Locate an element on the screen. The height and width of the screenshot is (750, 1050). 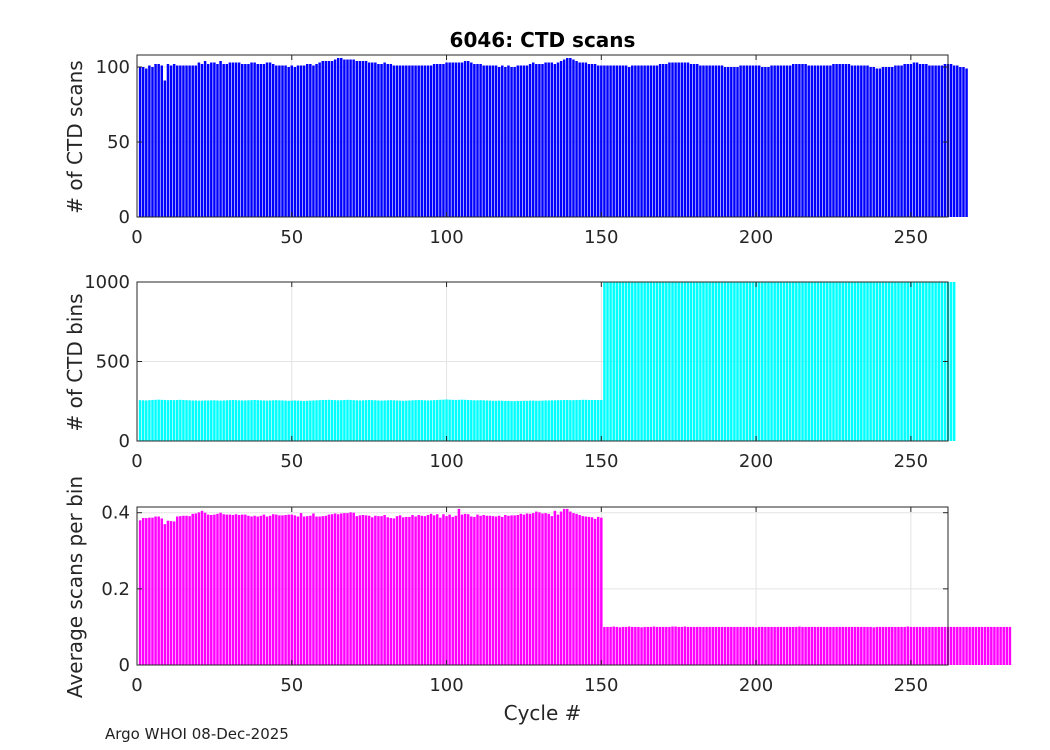
ctd-scans-ylabel: # of CTD scans is located at coordinates (75, 136).